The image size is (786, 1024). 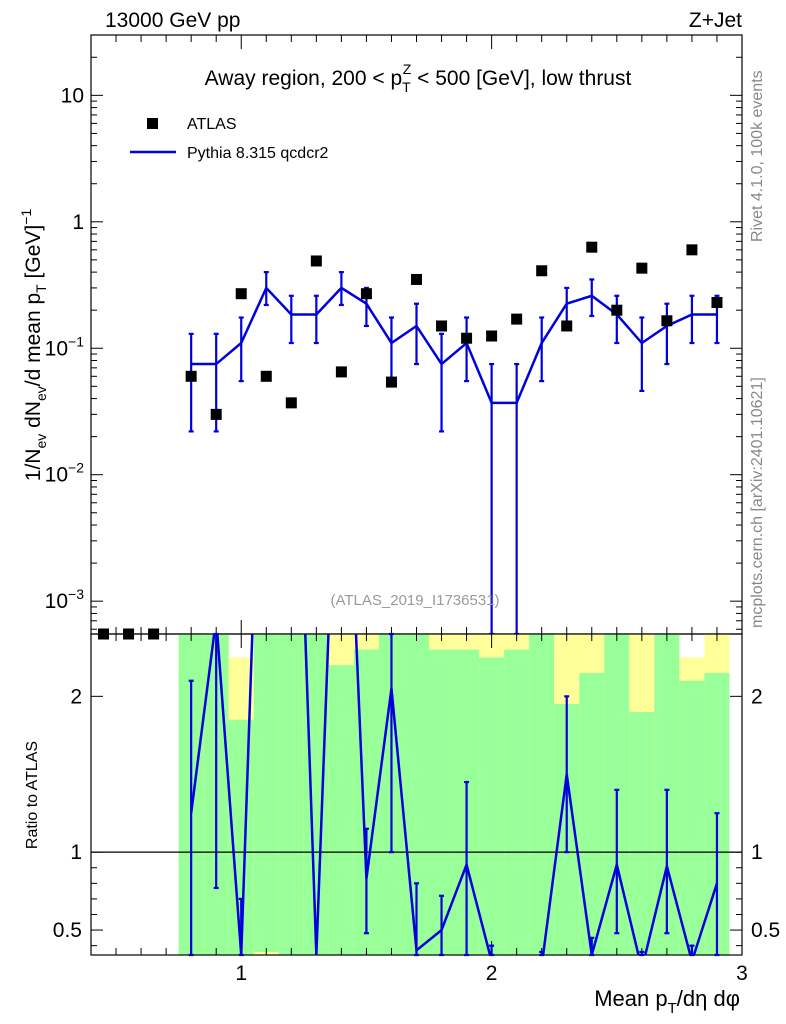 I want to click on main-y-axis-label: 1/Nev dNev/d mean pT [GeV]−1, so click(x=33, y=345).